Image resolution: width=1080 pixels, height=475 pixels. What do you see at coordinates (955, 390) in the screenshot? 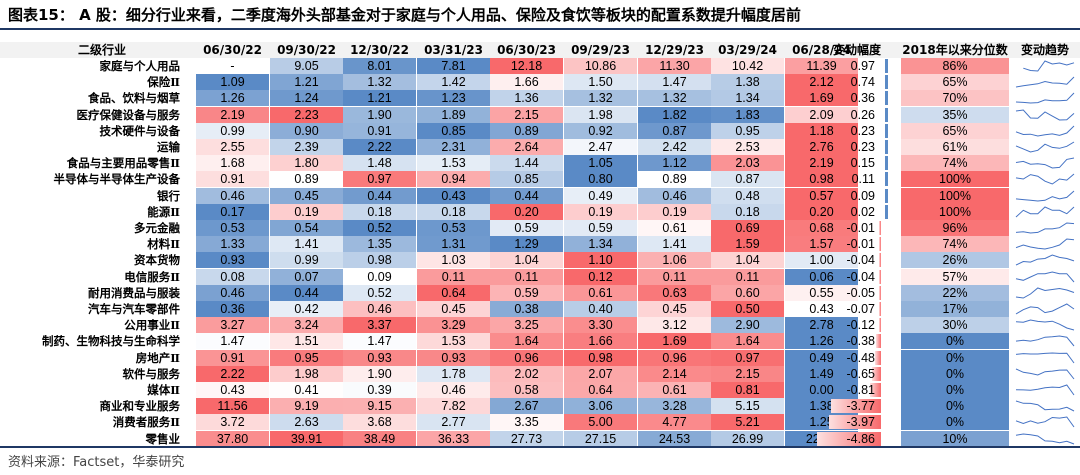
I see `percentile-value: 0%` at bounding box center [955, 390].